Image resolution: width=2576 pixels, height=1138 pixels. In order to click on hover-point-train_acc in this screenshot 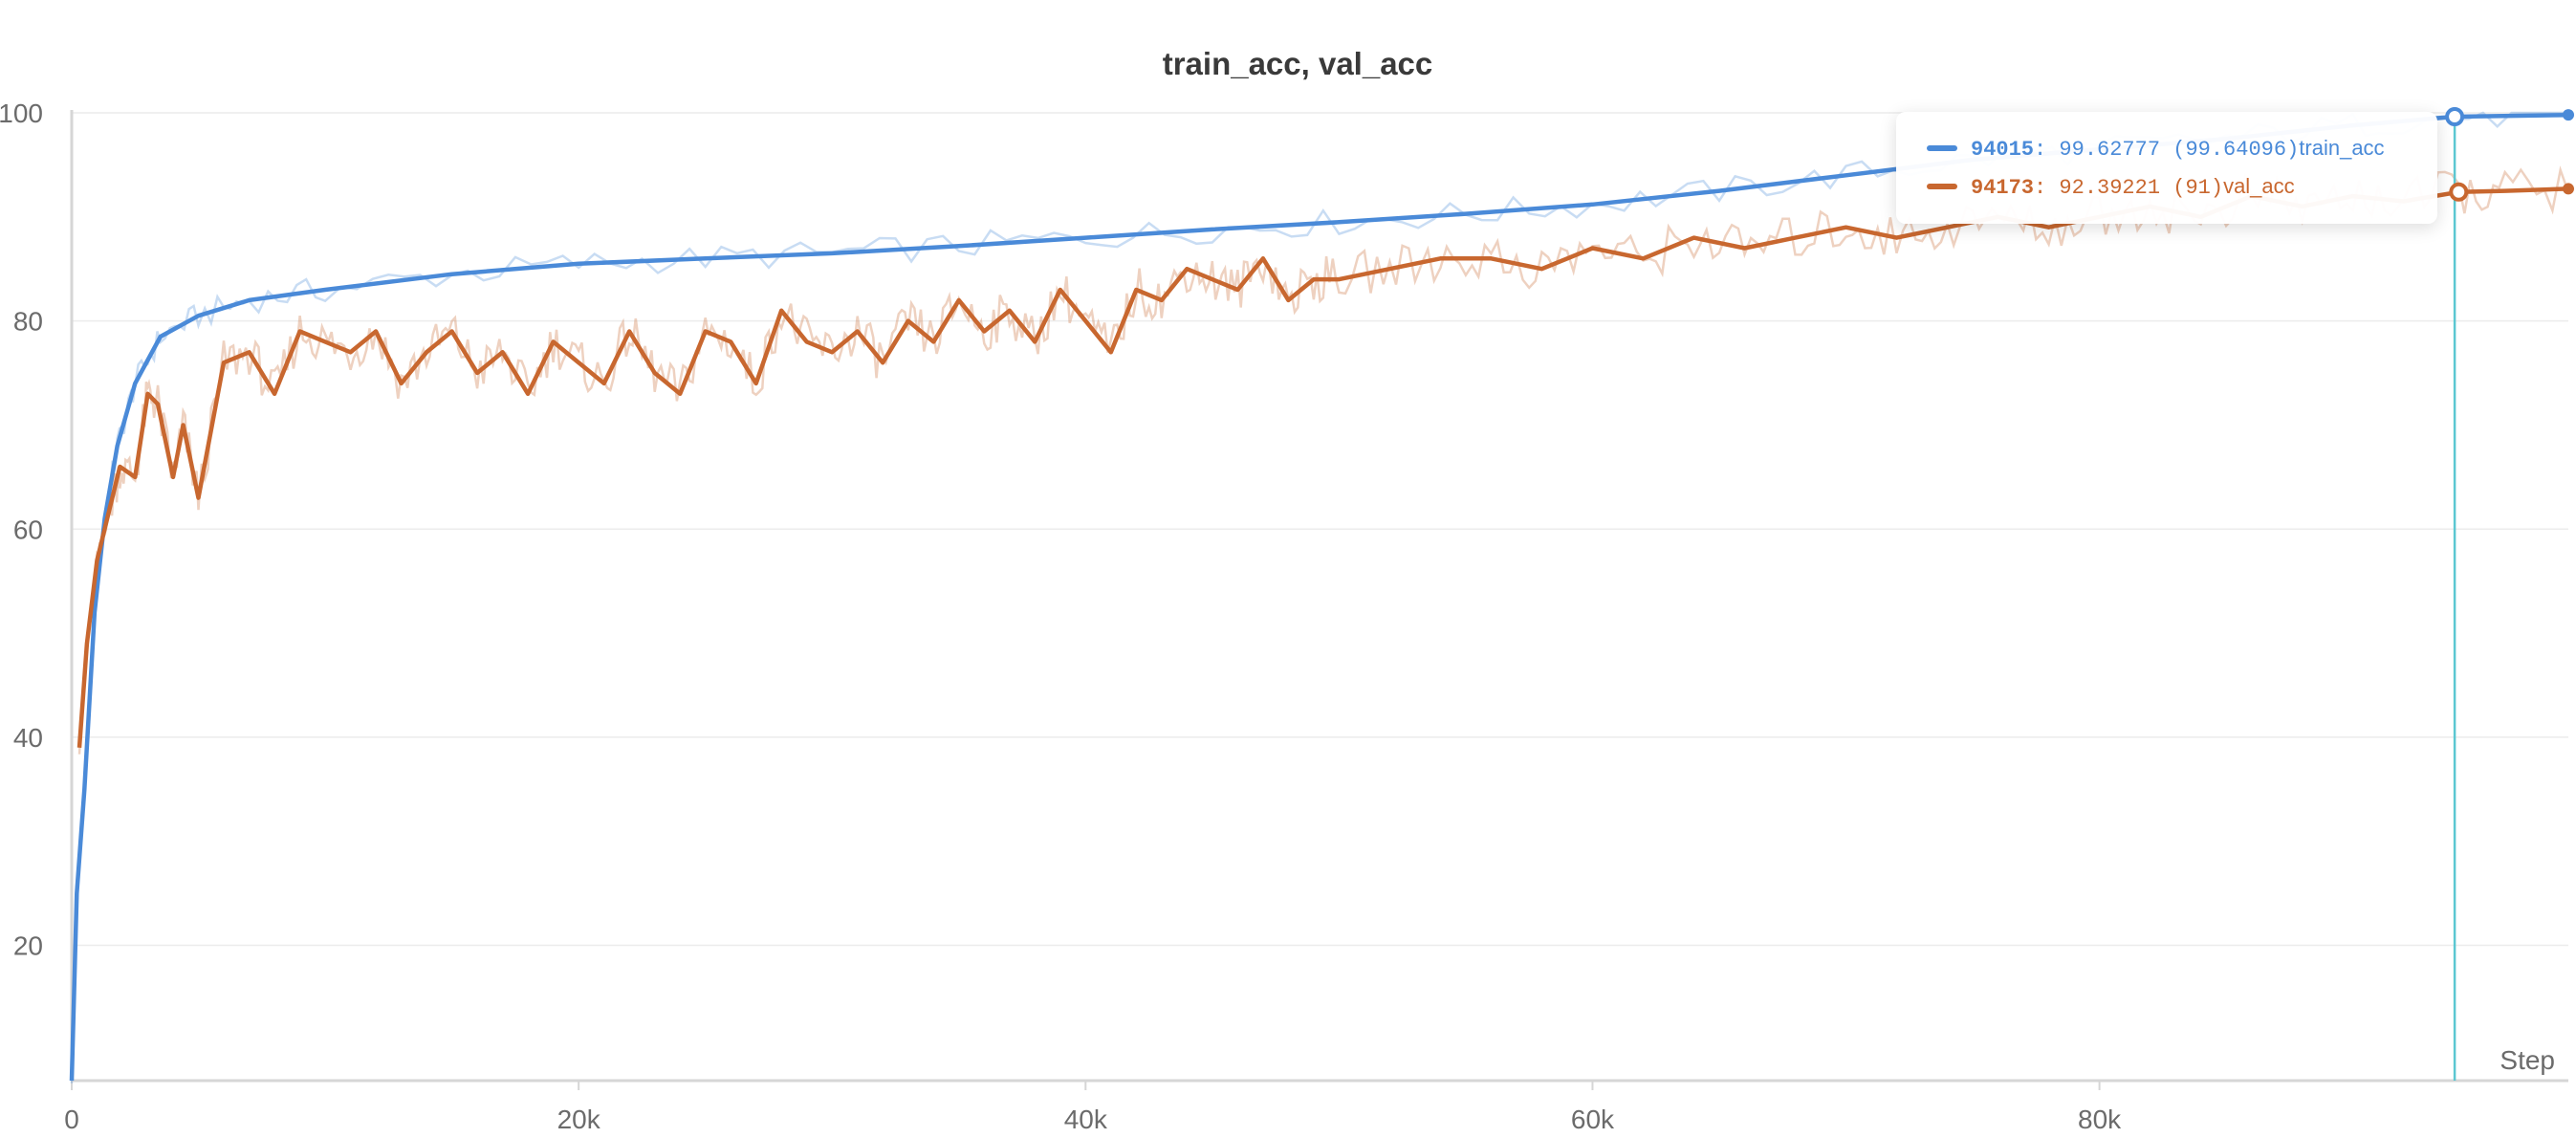, I will do `click(2455, 117)`.